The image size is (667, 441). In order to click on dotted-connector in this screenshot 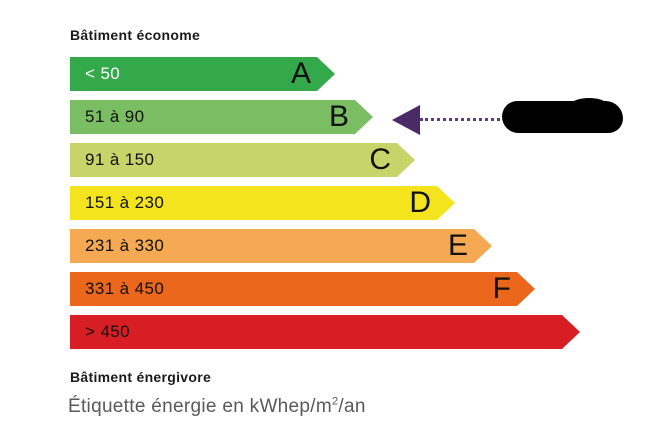, I will do `click(460, 119)`.